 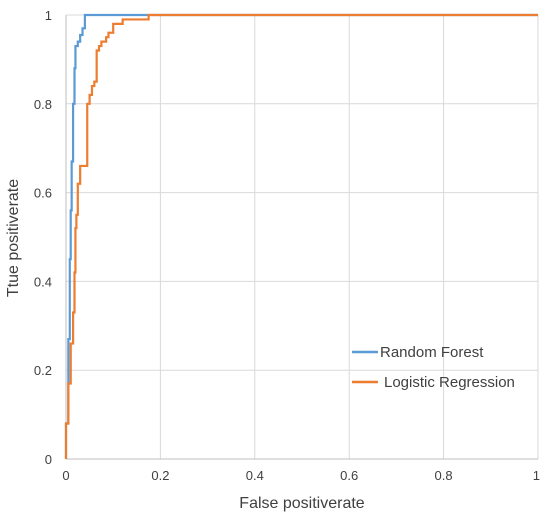 I want to click on x-tick-label: 0.6, so click(x=349, y=475).